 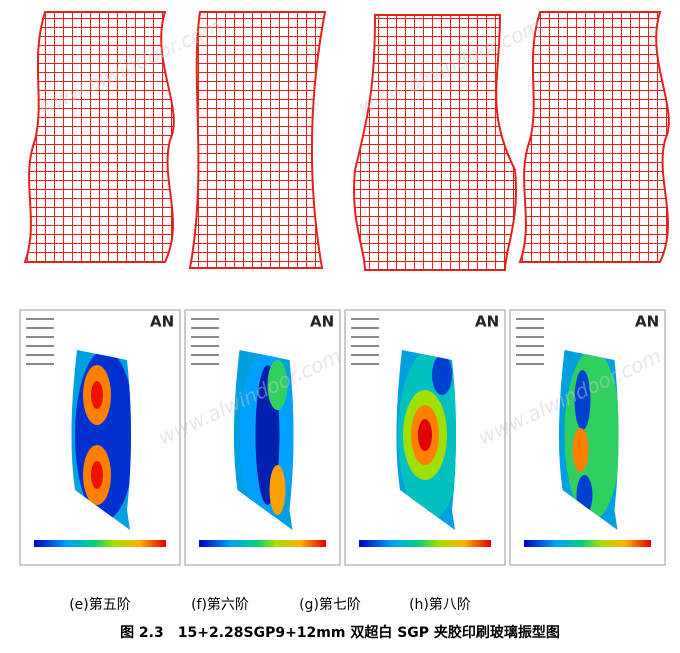 What do you see at coordinates (594, 137) in the screenshot?
I see `mesh-h` at bounding box center [594, 137].